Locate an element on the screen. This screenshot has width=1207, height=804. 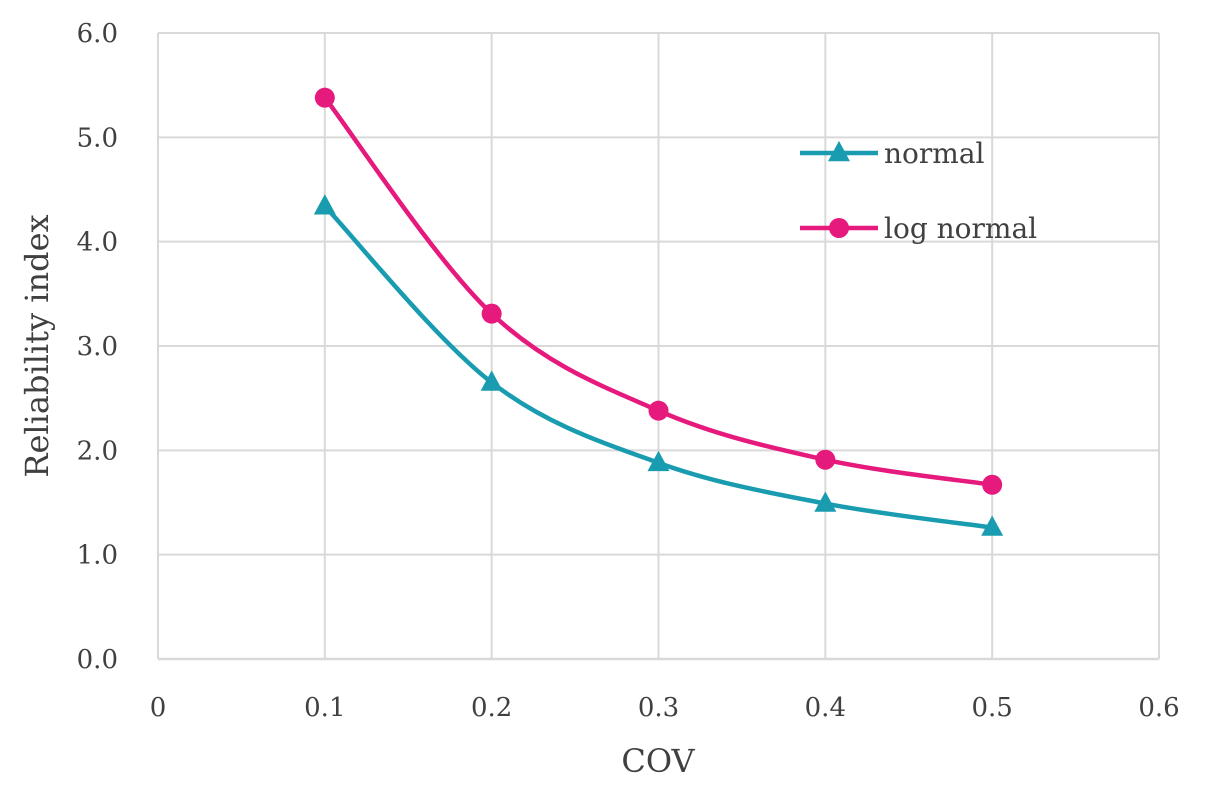
x-tick-label: 0.3 is located at coordinates (658, 708).